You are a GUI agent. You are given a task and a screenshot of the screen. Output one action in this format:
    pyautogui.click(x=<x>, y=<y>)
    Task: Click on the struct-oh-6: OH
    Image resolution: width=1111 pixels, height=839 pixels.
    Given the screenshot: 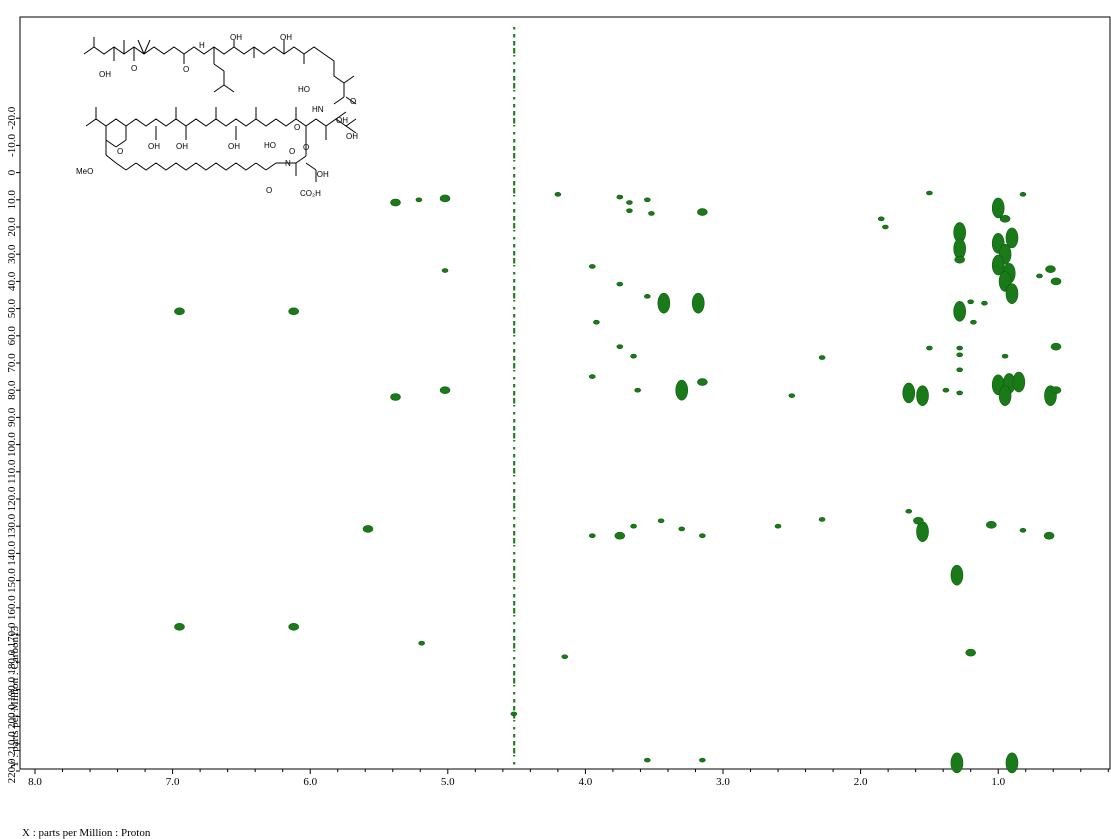 What is the action you would take?
    pyautogui.click(x=182, y=146)
    